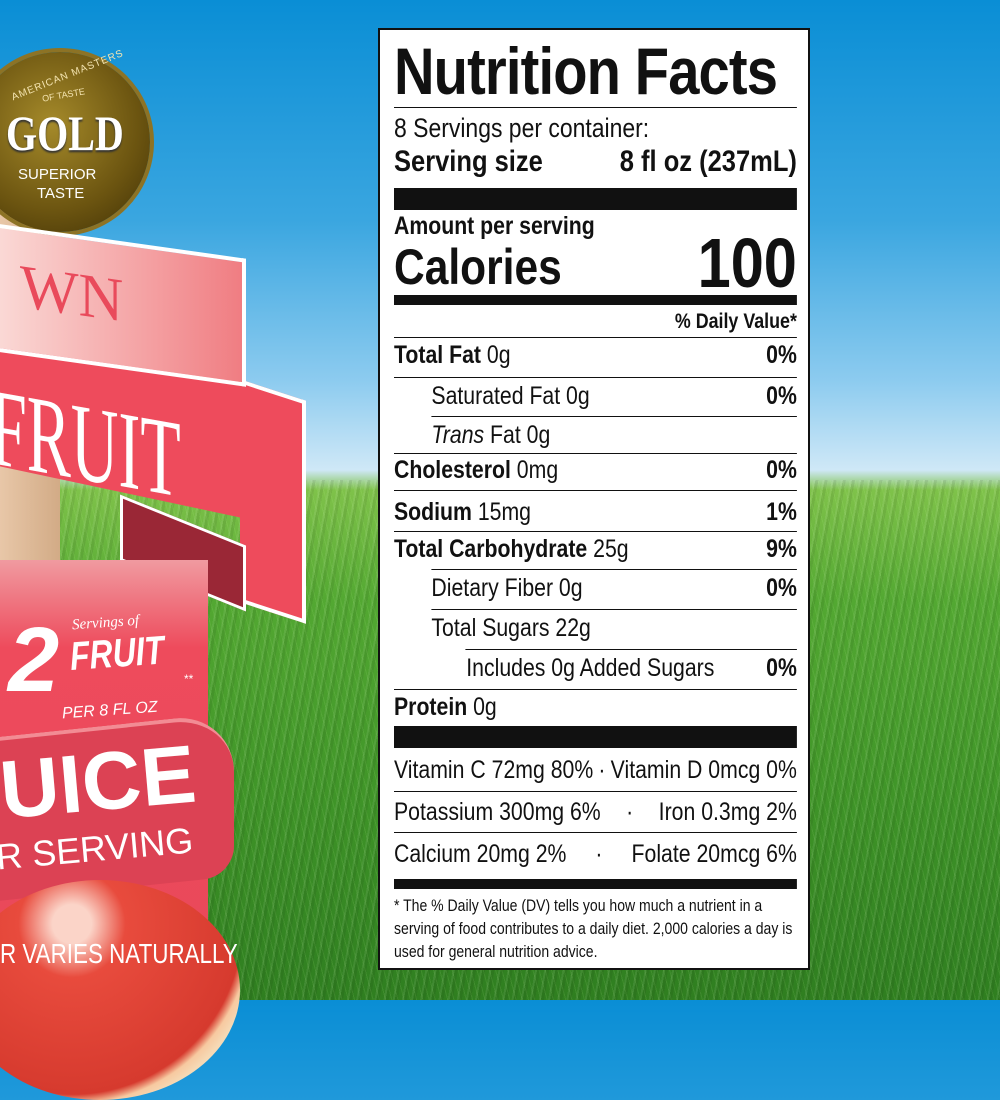 Image resolution: width=1000 pixels, height=1100 pixels. What do you see at coordinates (494, 226) in the screenshot?
I see `amount-per-serving: Amount per serving` at bounding box center [494, 226].